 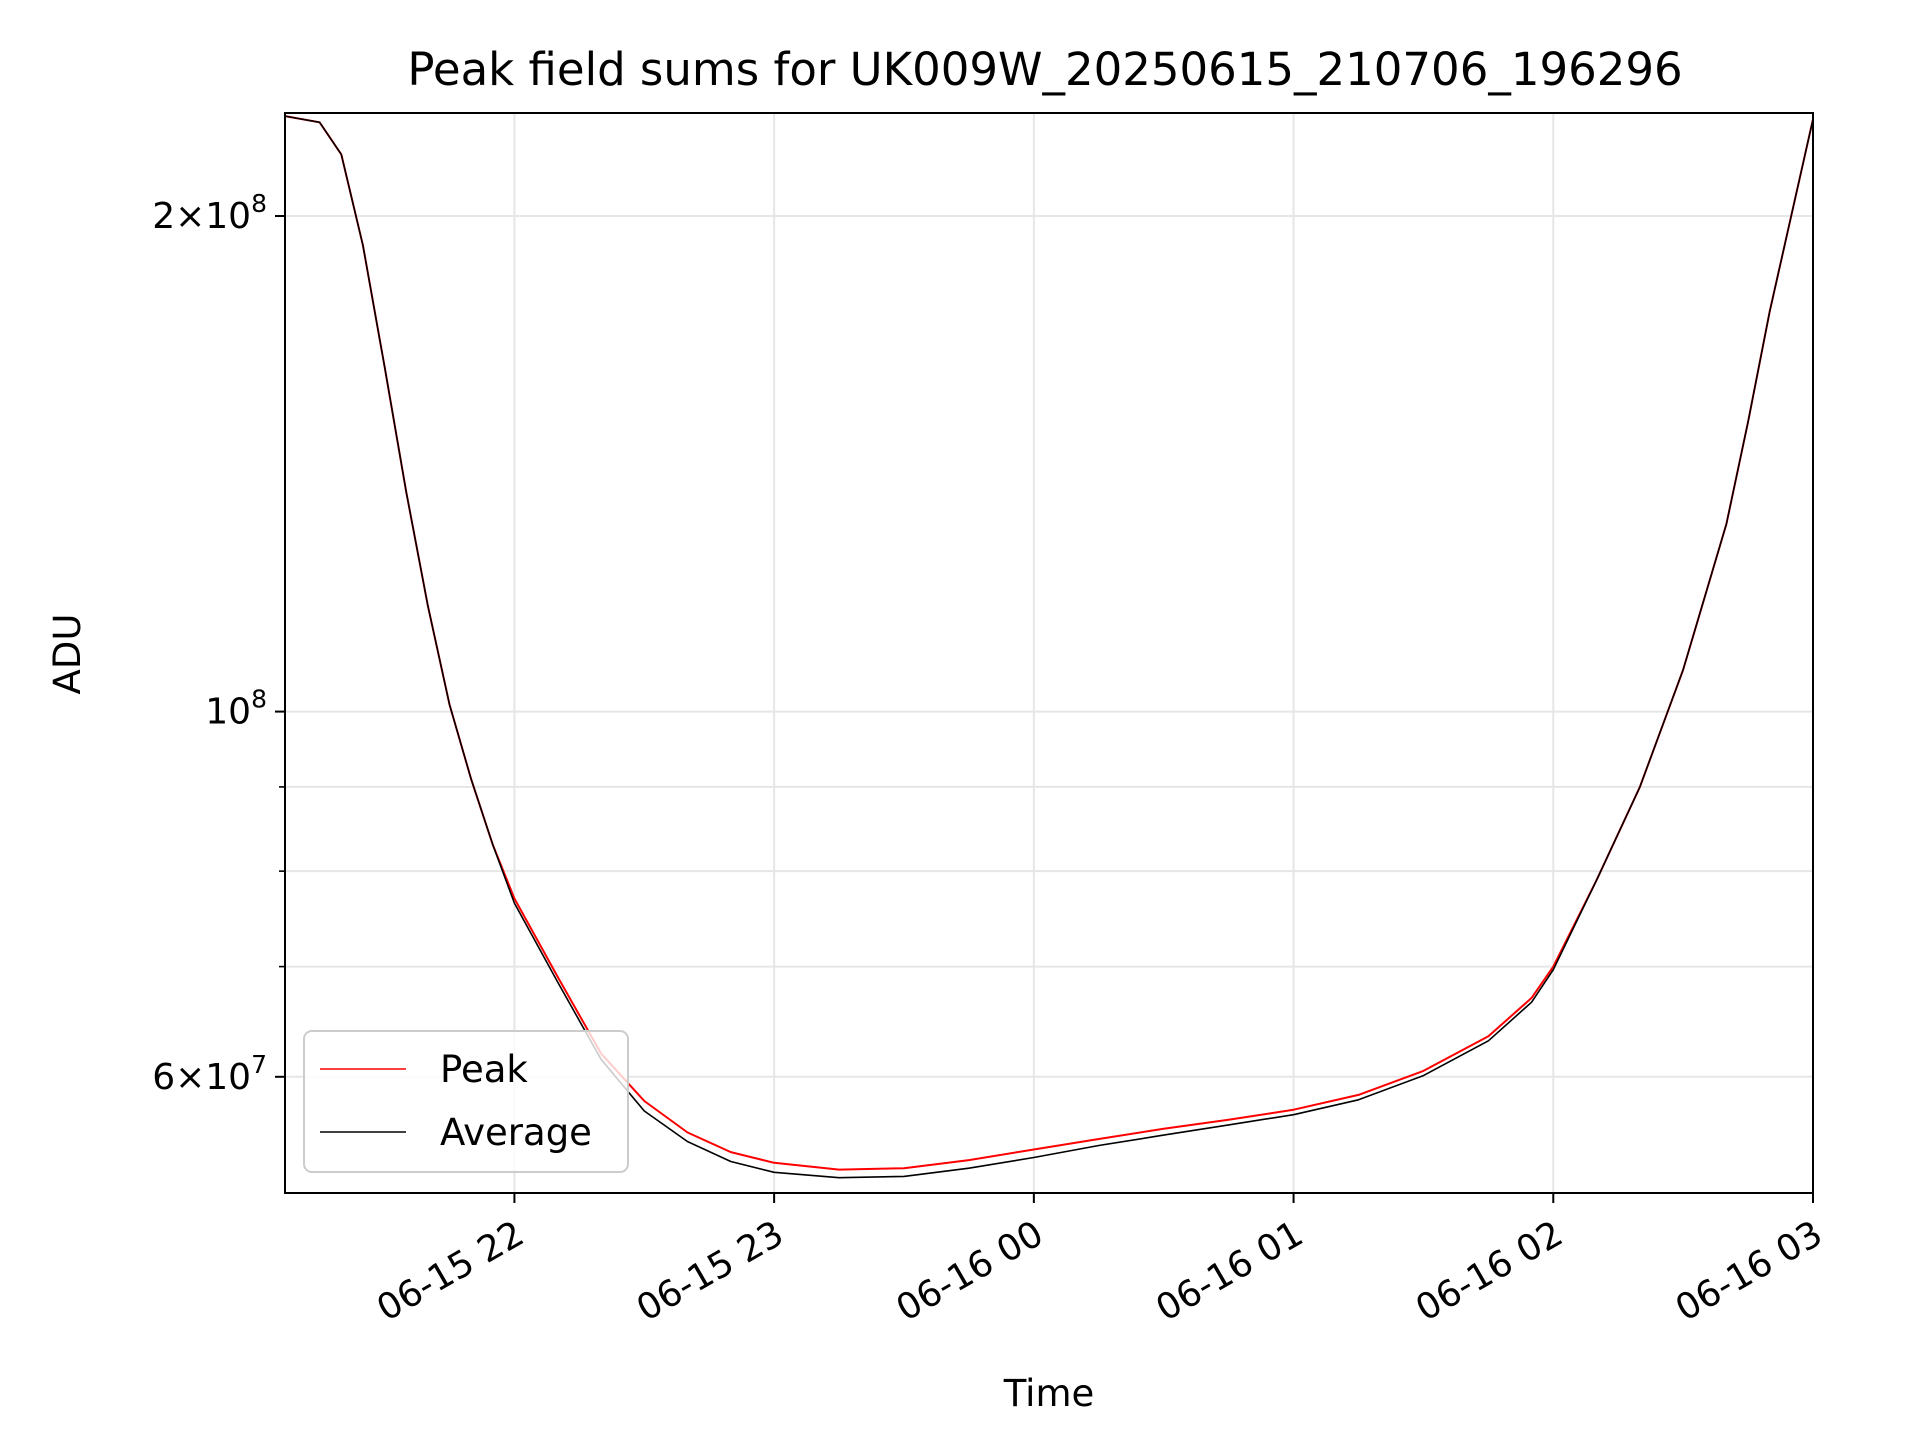 I want to click on legend-label-peak: Peak, so click(x=484, y=1069).